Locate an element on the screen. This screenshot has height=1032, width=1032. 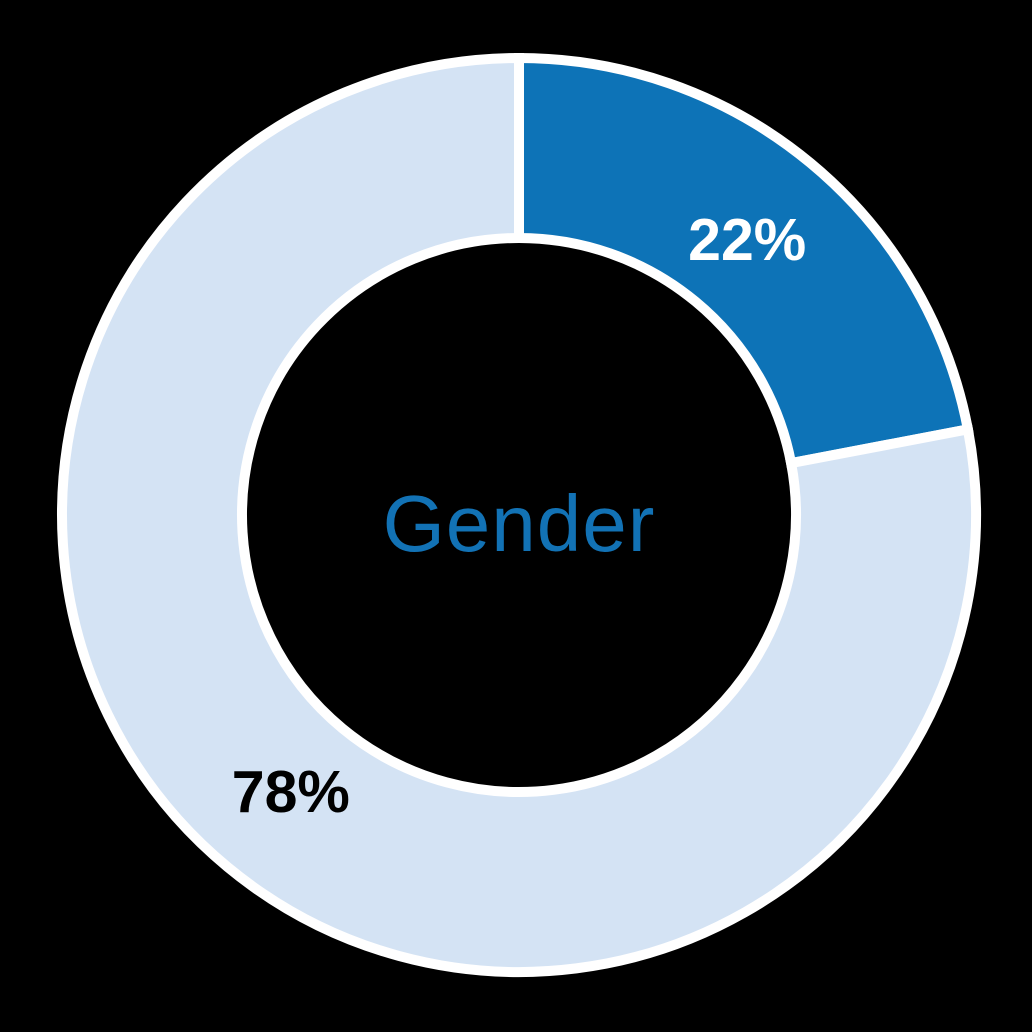
slice-percentage-label: 78% is located at coordinates (291, 792).